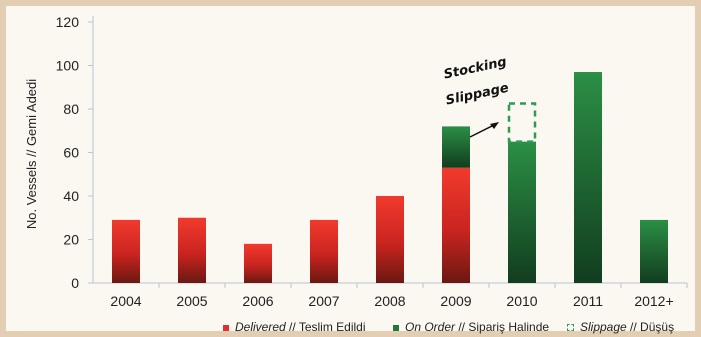  I want to click on x-tick-label: 2009, so click(455, 301).